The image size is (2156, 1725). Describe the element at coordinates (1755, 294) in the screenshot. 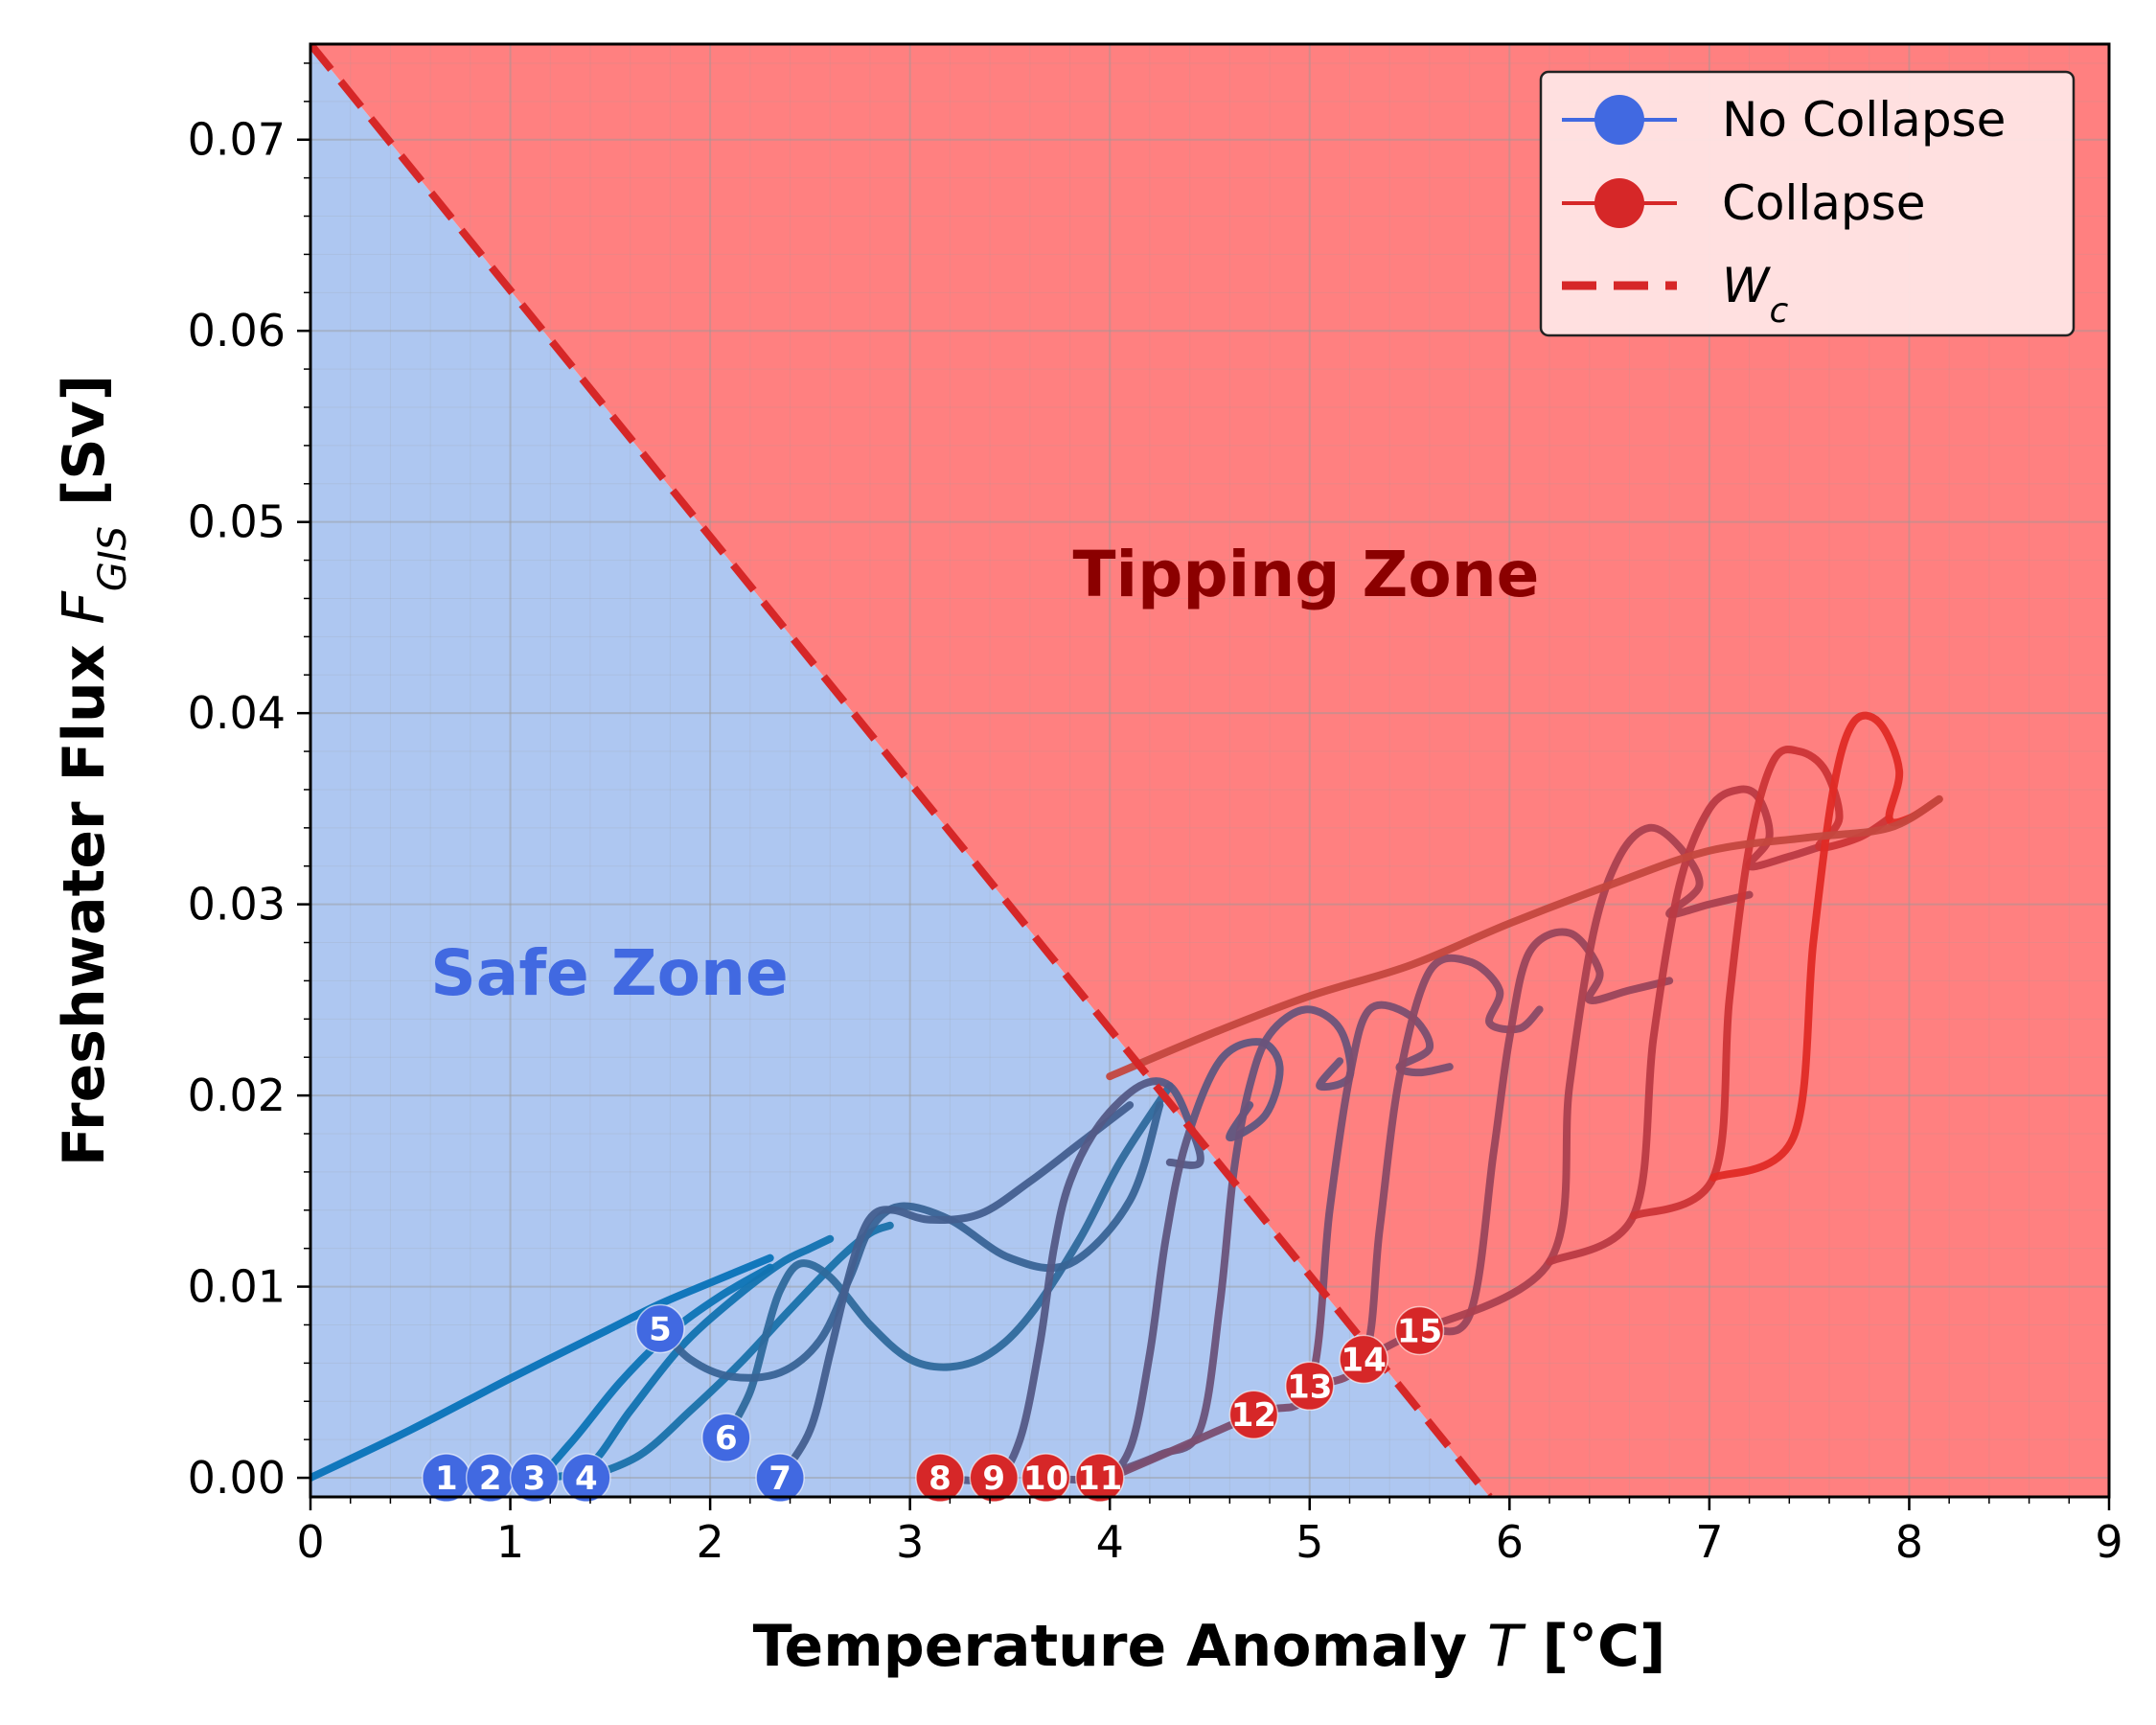

I see `legend-threshold-label: Wc` at that location.